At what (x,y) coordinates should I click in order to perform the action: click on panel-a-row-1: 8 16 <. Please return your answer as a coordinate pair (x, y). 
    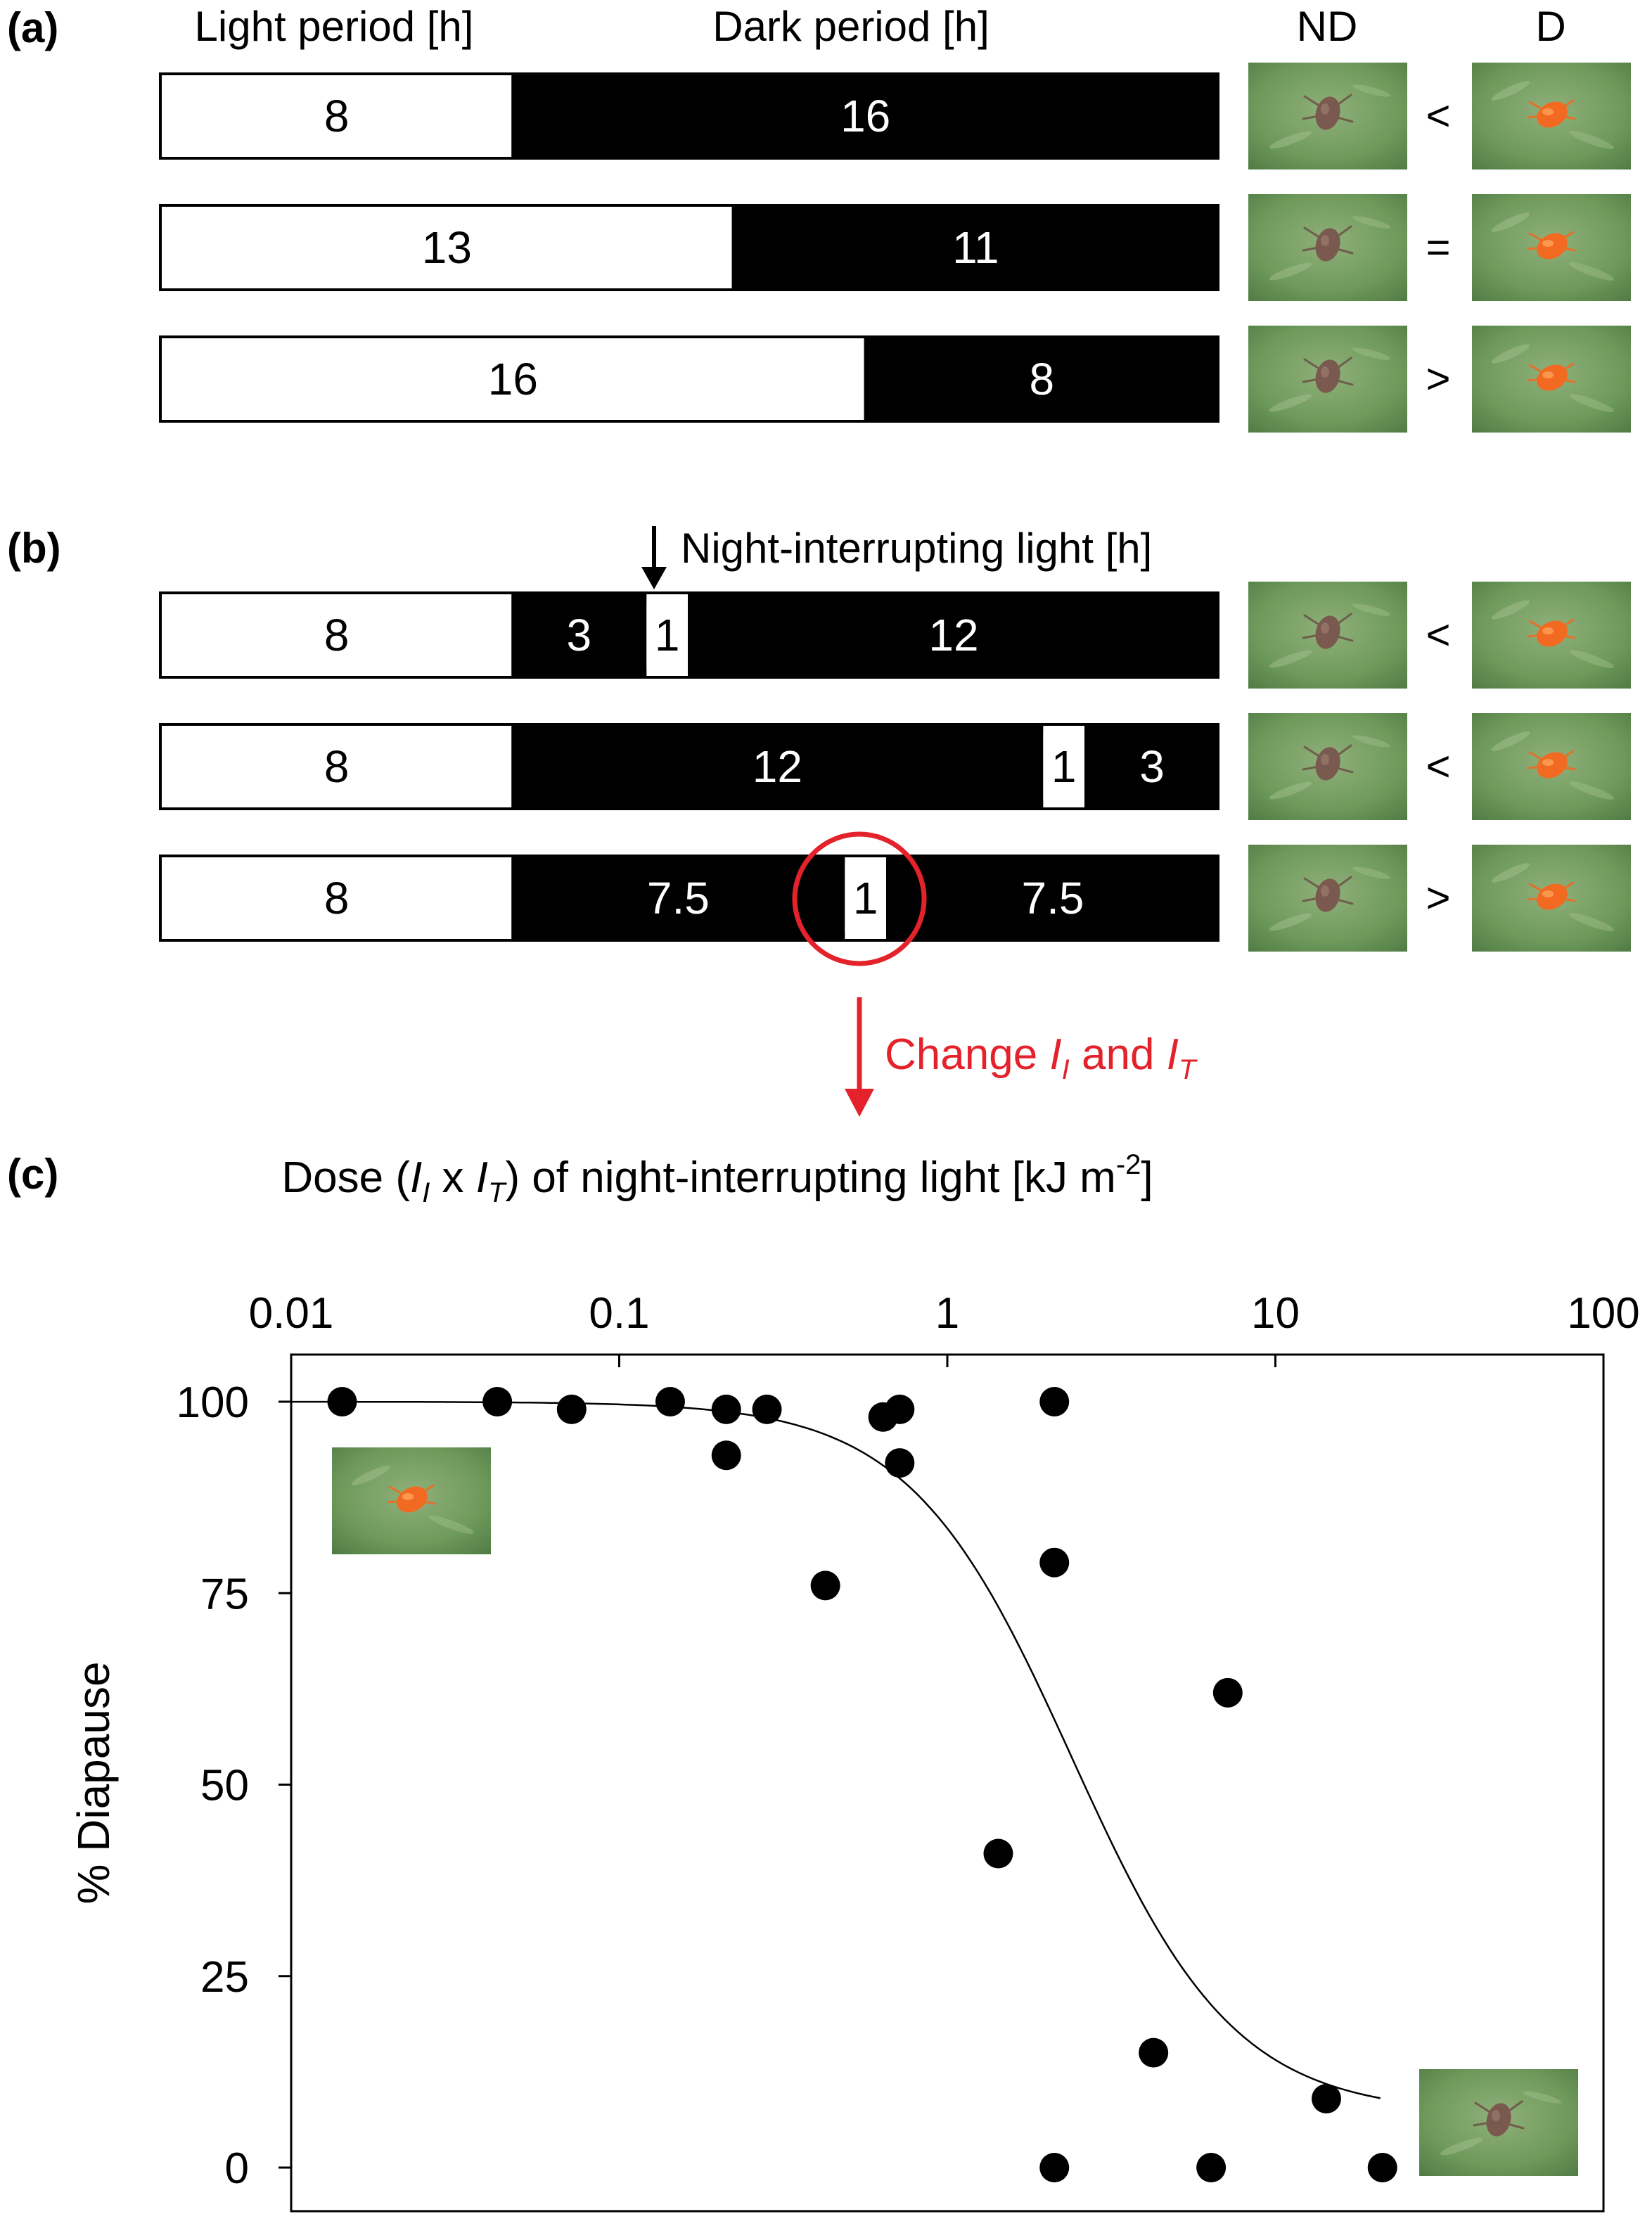
    Looking at the image, I should click on (895, 116).